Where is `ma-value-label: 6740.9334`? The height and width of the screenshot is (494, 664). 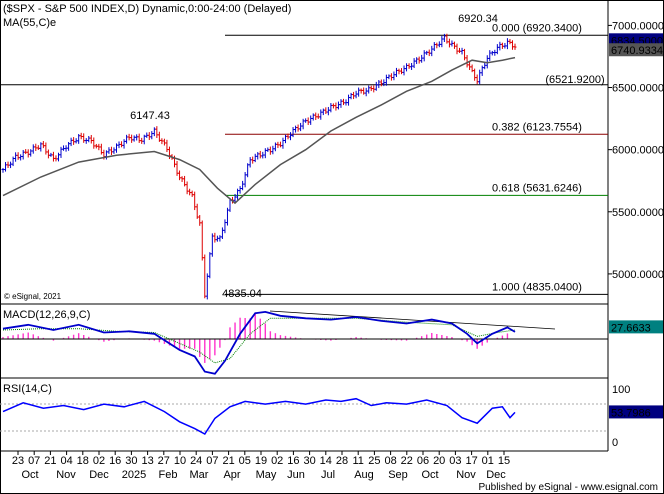
ma-value-label: 6740.9334 is located at coordinates (637, 51).